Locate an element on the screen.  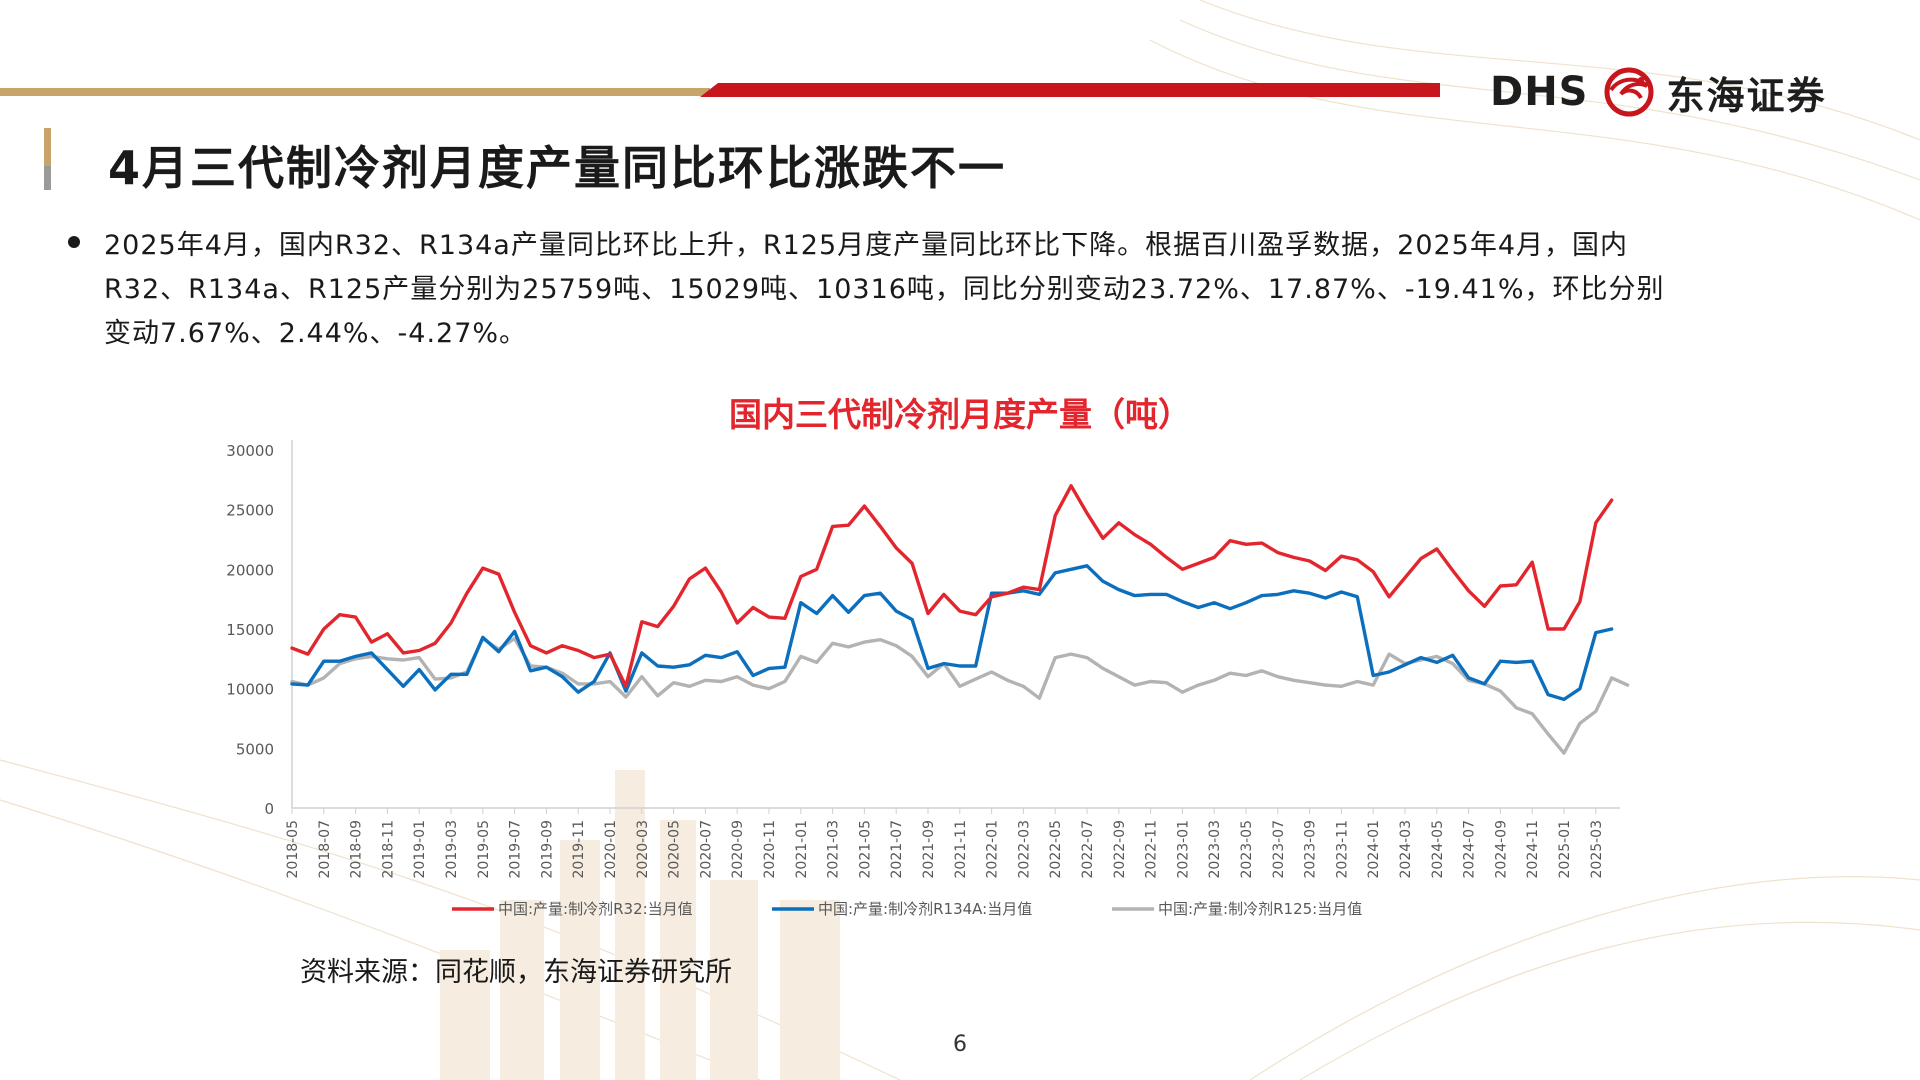
chart-title: 国内三代制冷剂月度产量（吨） is located at coordinates (960, 414).